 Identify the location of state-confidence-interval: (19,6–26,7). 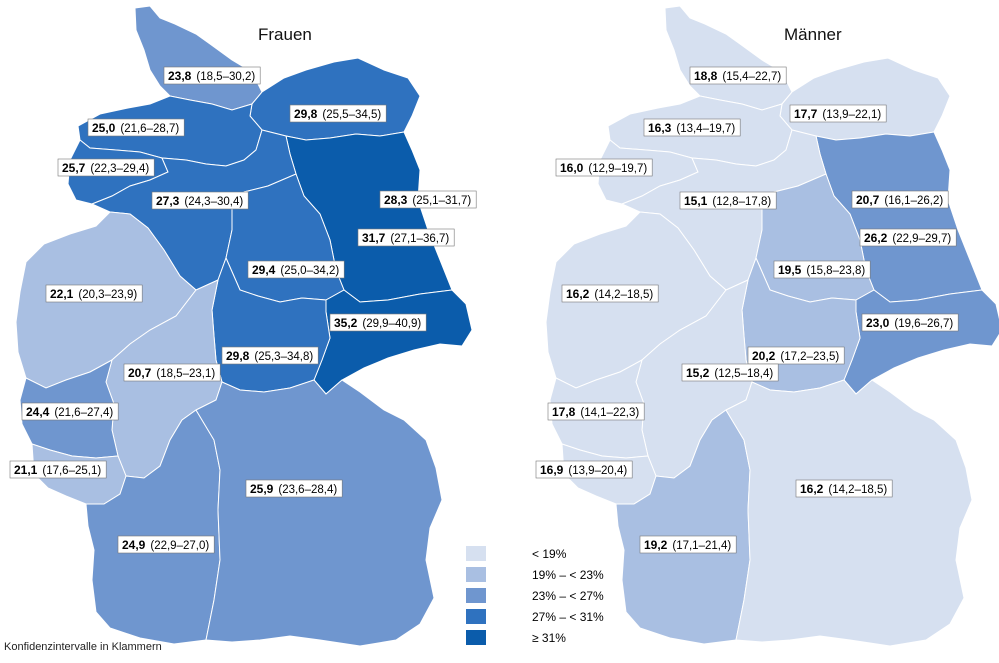
(923, 324).